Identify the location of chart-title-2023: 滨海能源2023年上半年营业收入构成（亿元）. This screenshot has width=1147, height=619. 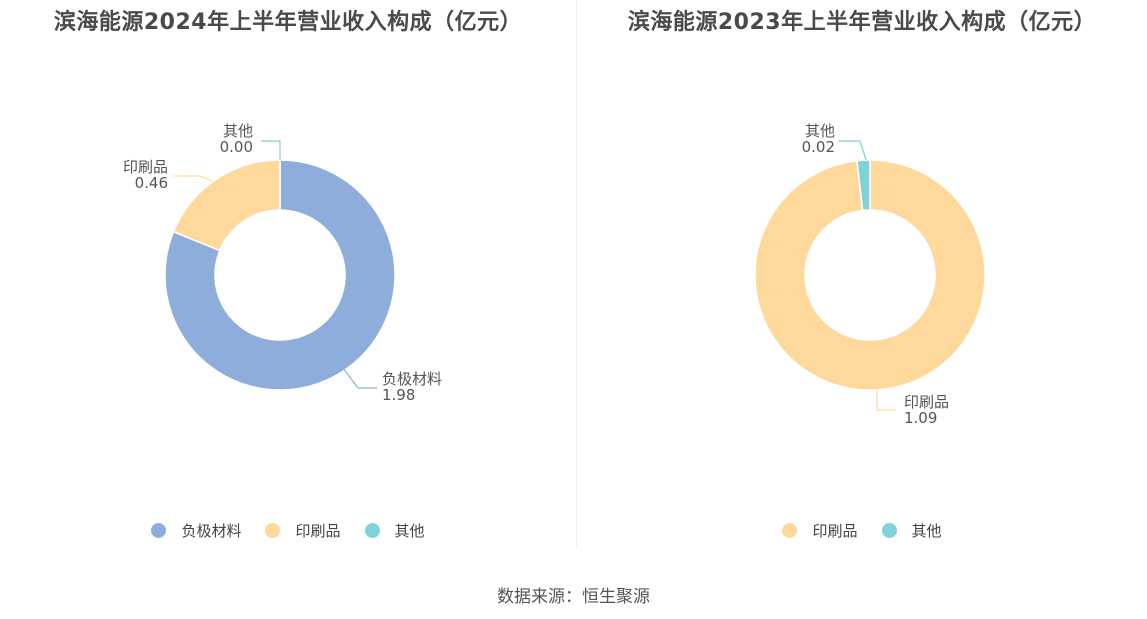
(862, 22).